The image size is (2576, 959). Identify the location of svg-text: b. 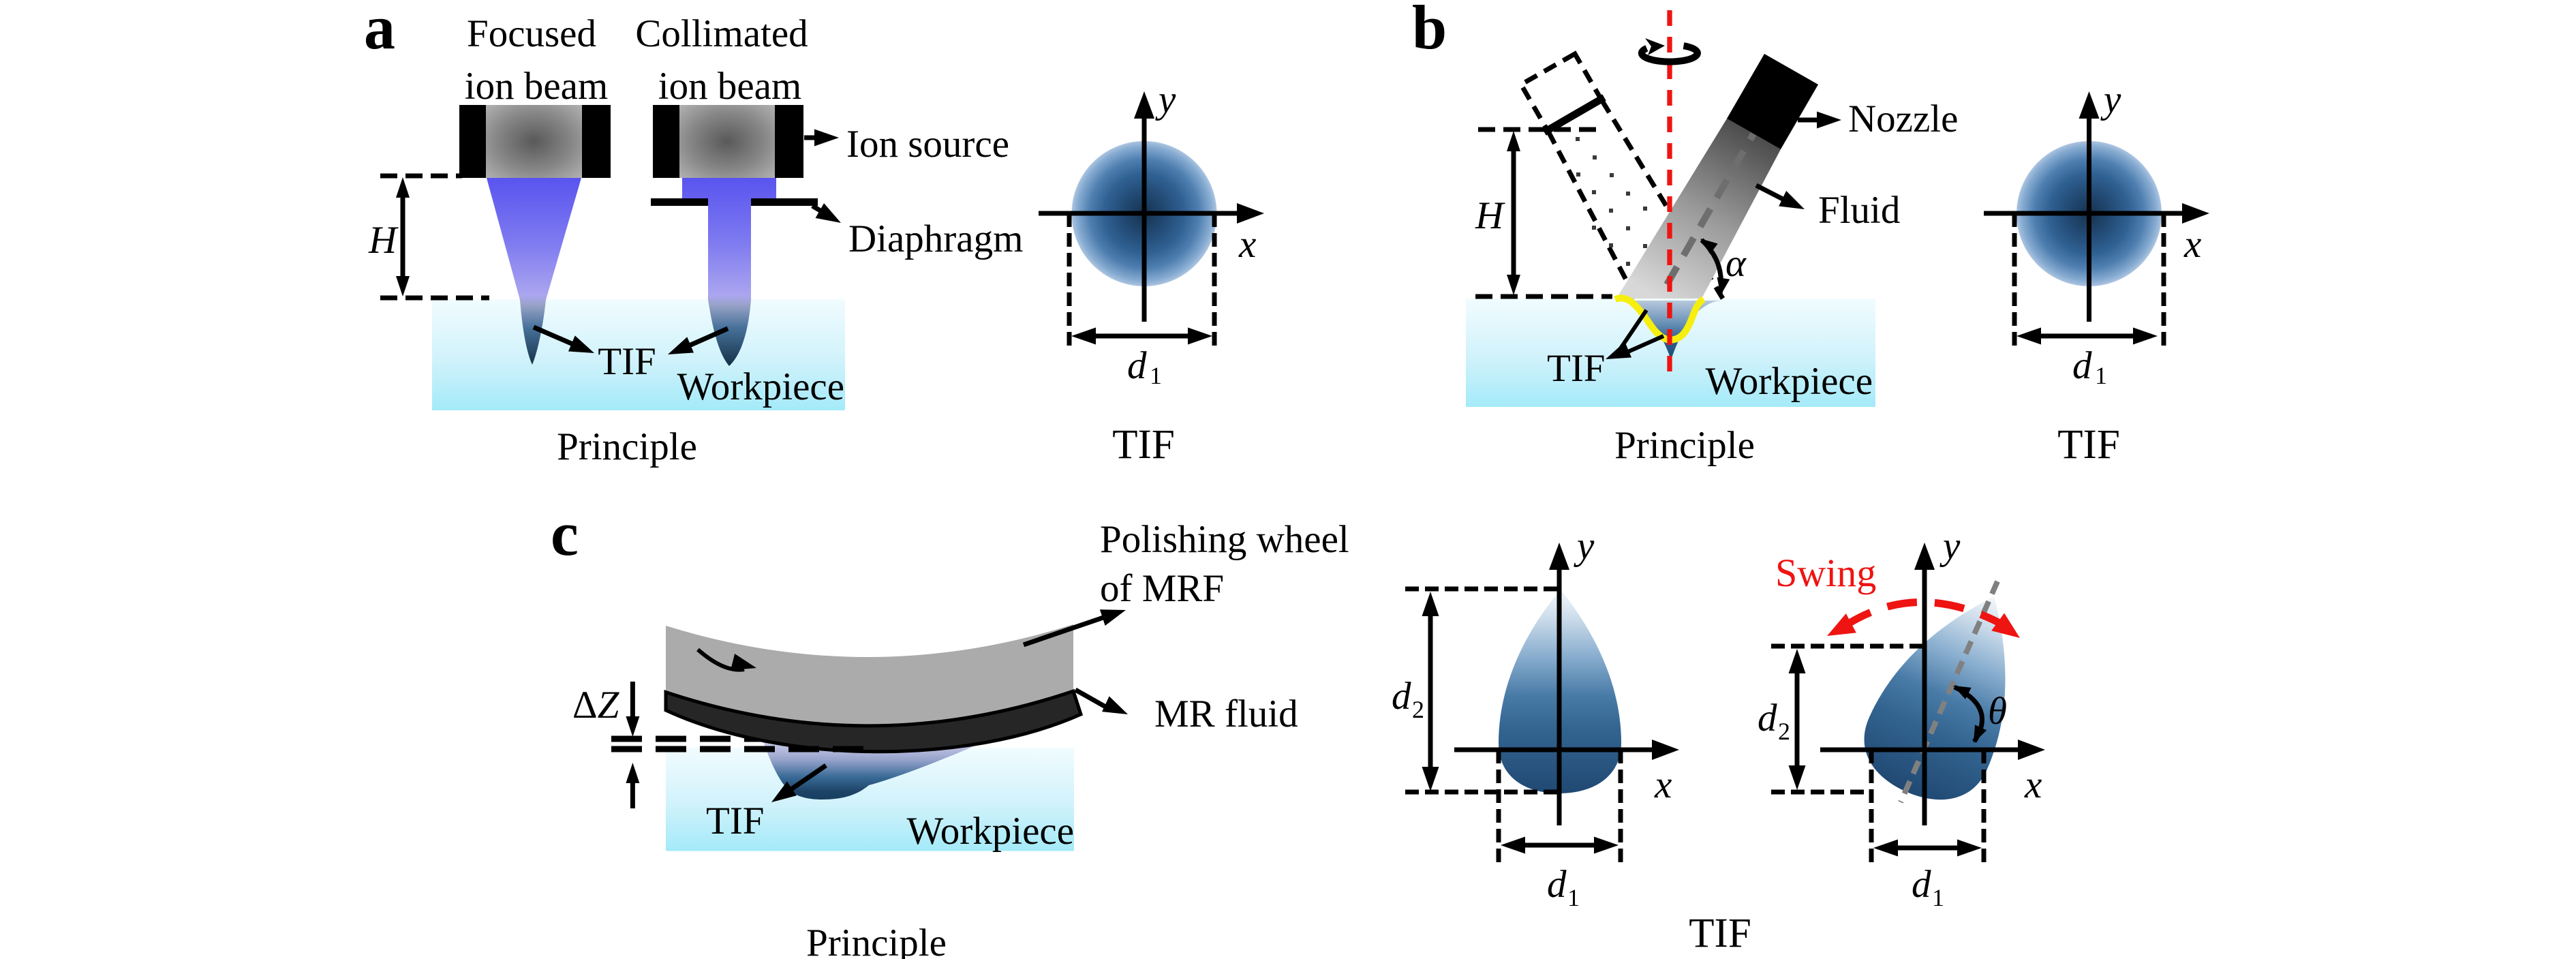
(1429, 31).